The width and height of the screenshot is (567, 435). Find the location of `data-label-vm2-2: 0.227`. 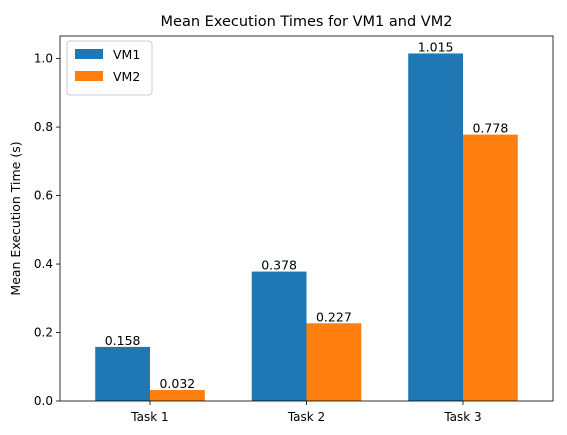

data-label-vm2-2: 0.227 is located at coordinates (334, 316).